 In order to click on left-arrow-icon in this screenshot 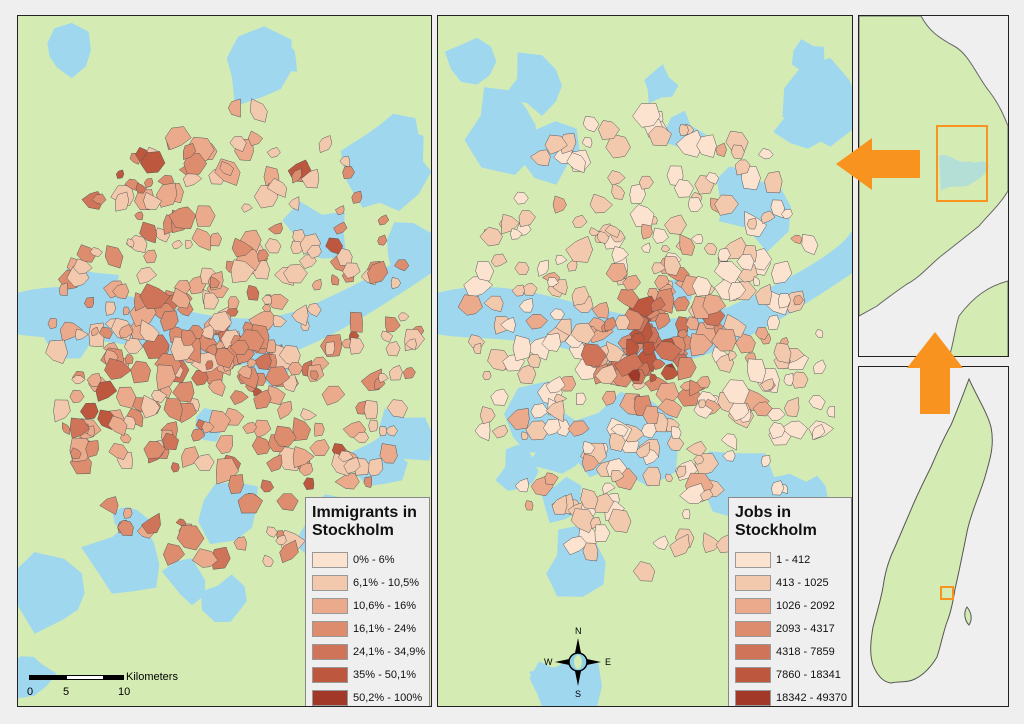, I will do `click(878, 164)`.